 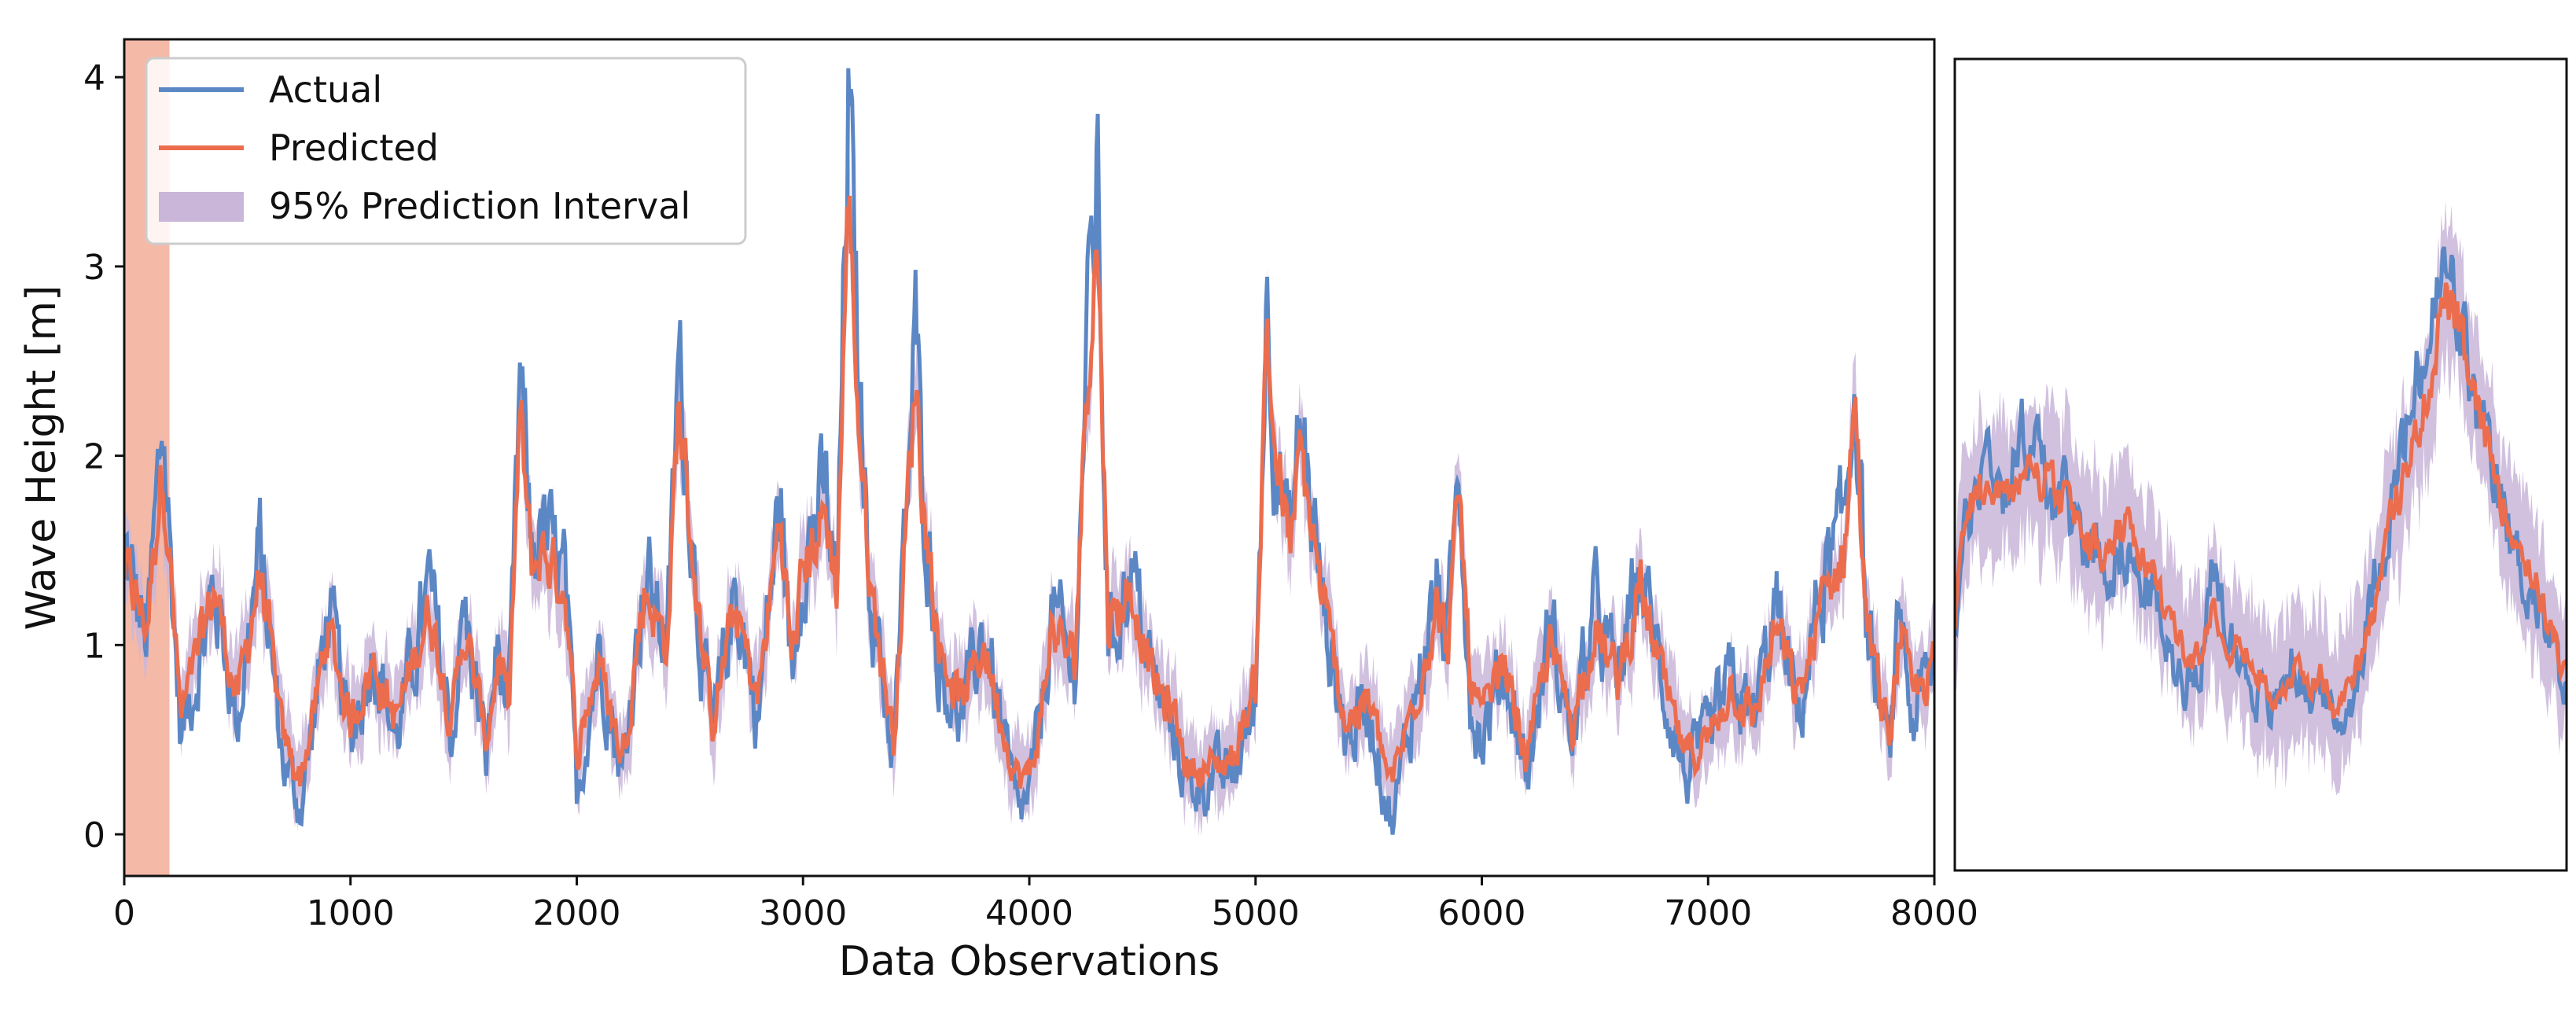 What do you see at coordinates (124, 913) in the screenshot?
I see `x-tick-label: 0` at bounding box center [124, 913].